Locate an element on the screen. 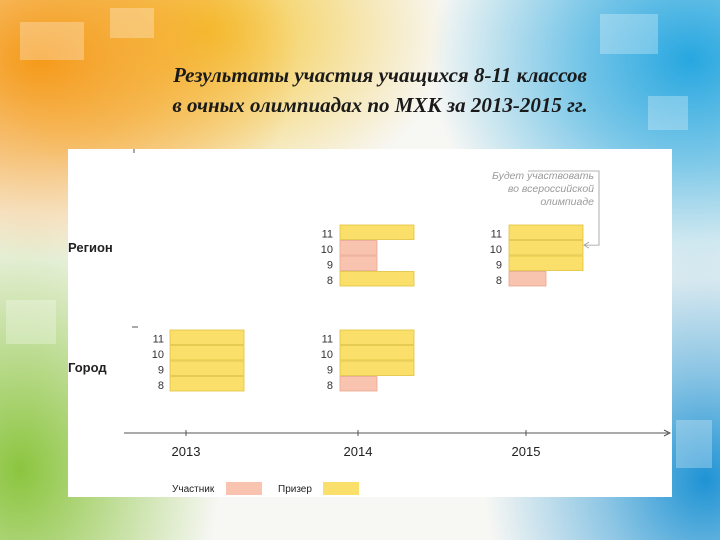  year-label: 2014 is located at coordinates (358, 451).